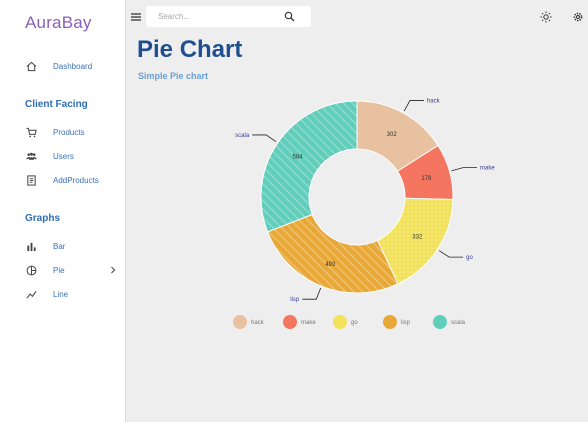 The image size is (588, 422). What do you see at coordinates (240, 322) in the screenshot?
I see `legend-swatch-hack` at bounding box center [240, 322].